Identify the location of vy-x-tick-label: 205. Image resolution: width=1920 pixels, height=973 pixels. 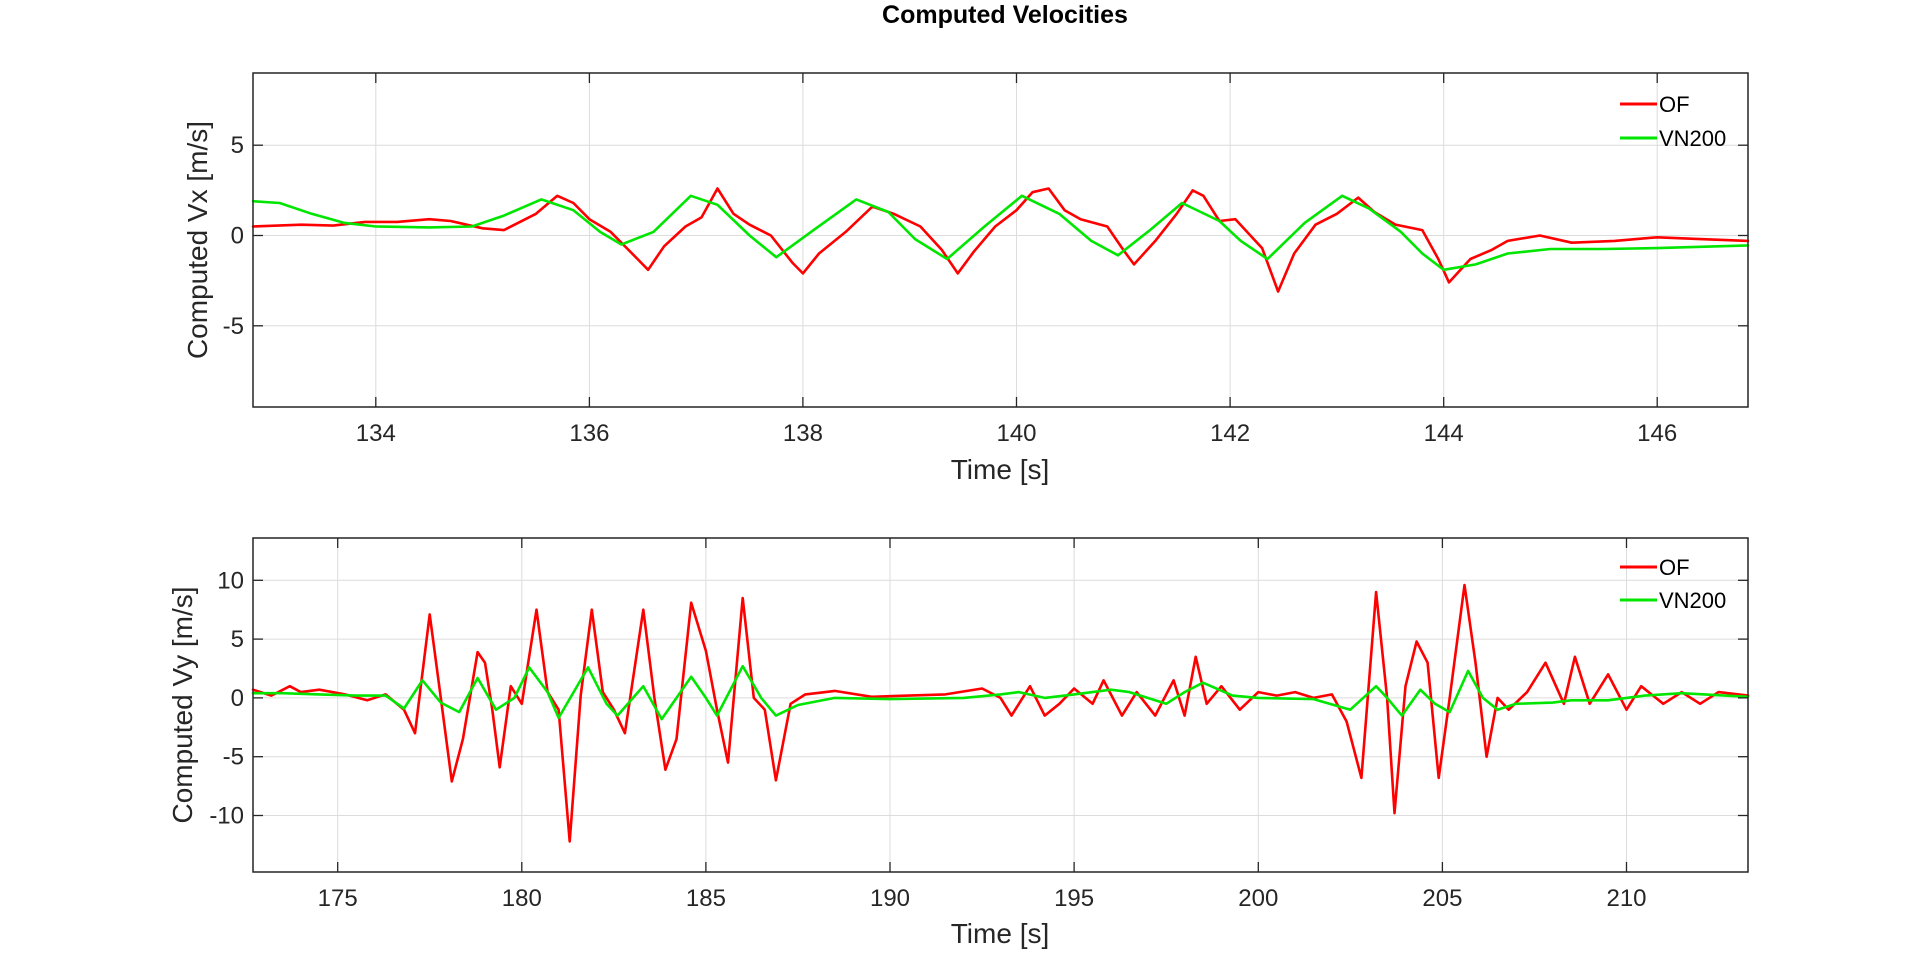
(1442, 898).